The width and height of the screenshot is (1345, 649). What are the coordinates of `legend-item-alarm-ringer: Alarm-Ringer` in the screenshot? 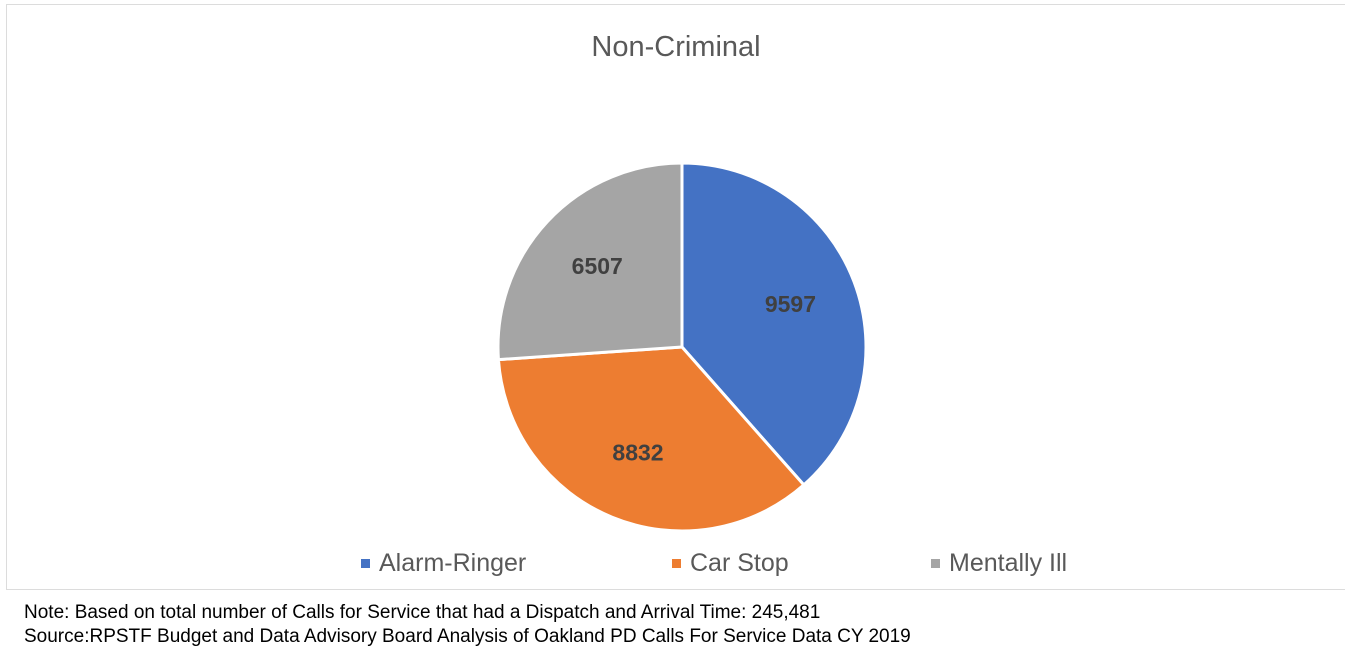 It's located at (443, 563).